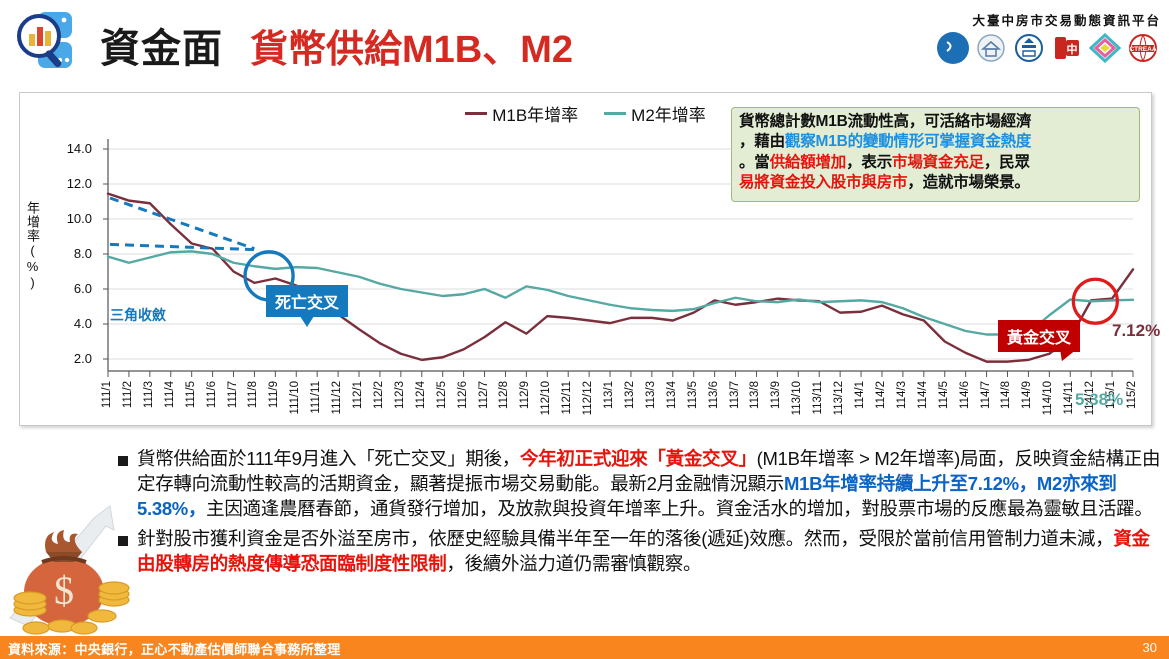  What do you see at coordinates (655, 113) in the screenshot?
I see `legend-item-m2: M2年增率` at bounding box center [655, 113].